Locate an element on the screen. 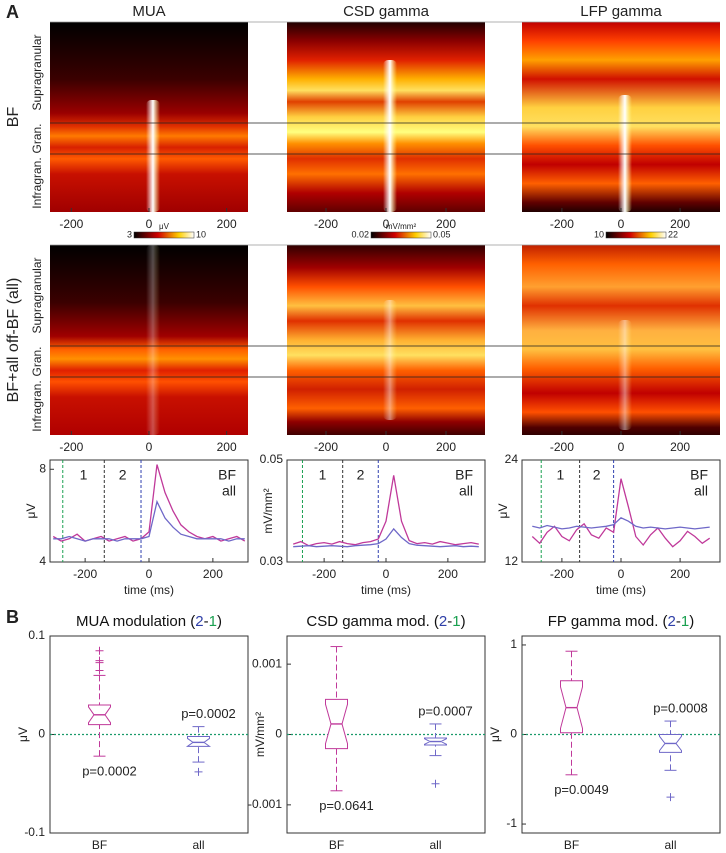 This screenshot has width=726, height=853. y-tick-label: -0.001 is located at coordinates (265, 804).